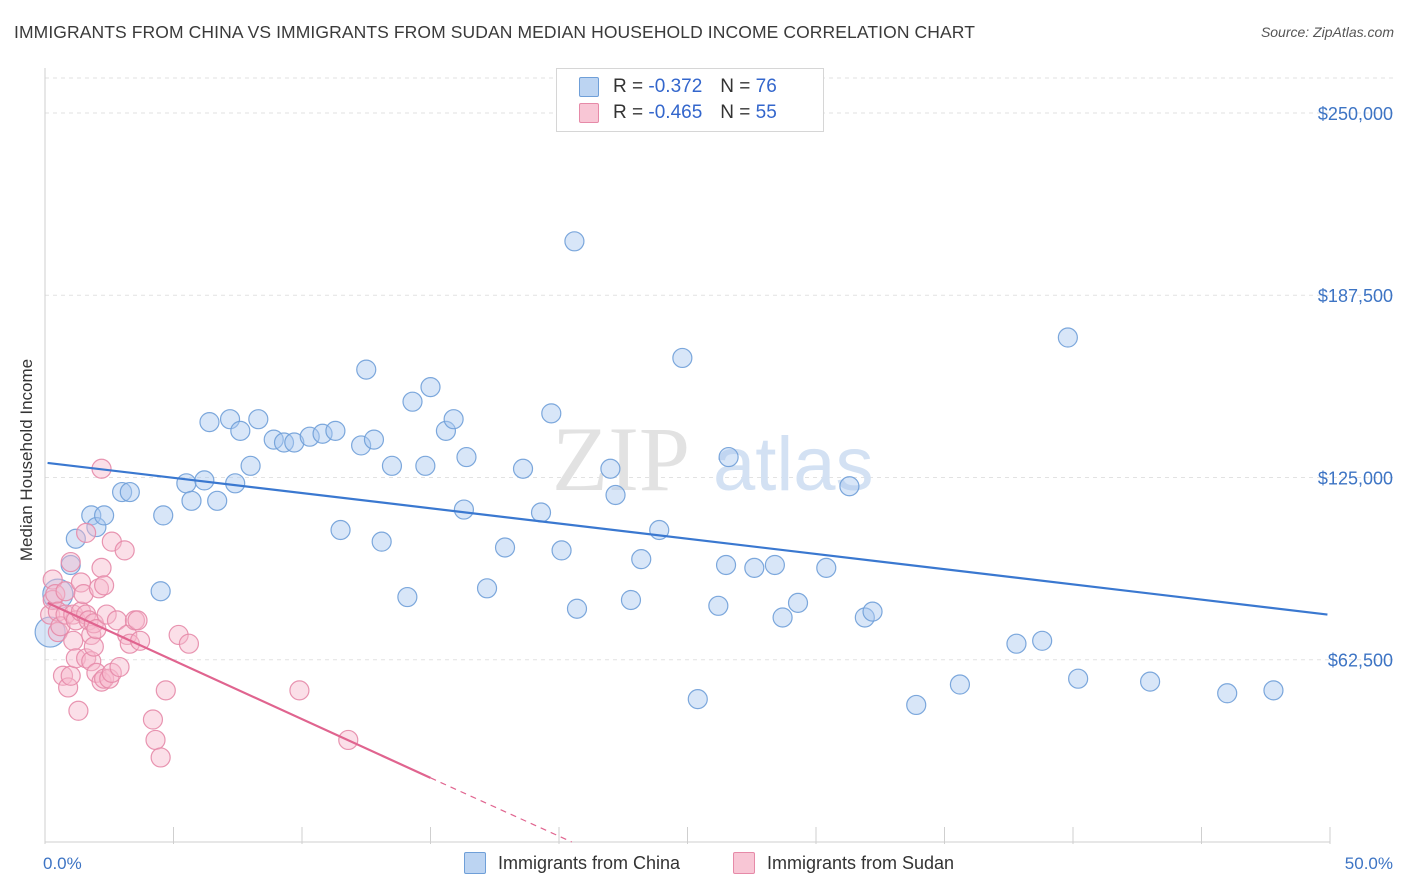 This screenshot has height=892, width=1406. What do you see at coordinates (589, 87) in the screenshot?
I see `china-swatch` at bounding box center [589, 87].